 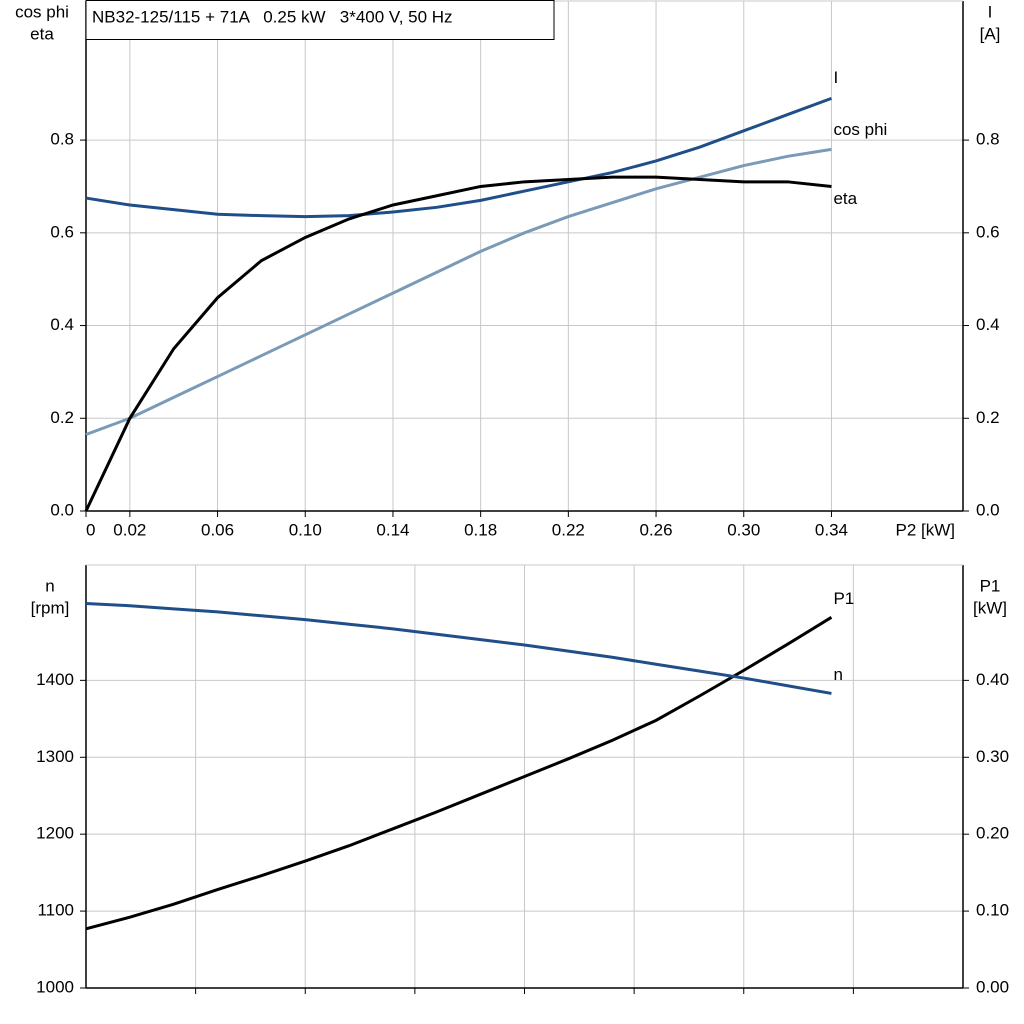 I want to click on y-tick-label: 0.8, so click(x=62, y=139).